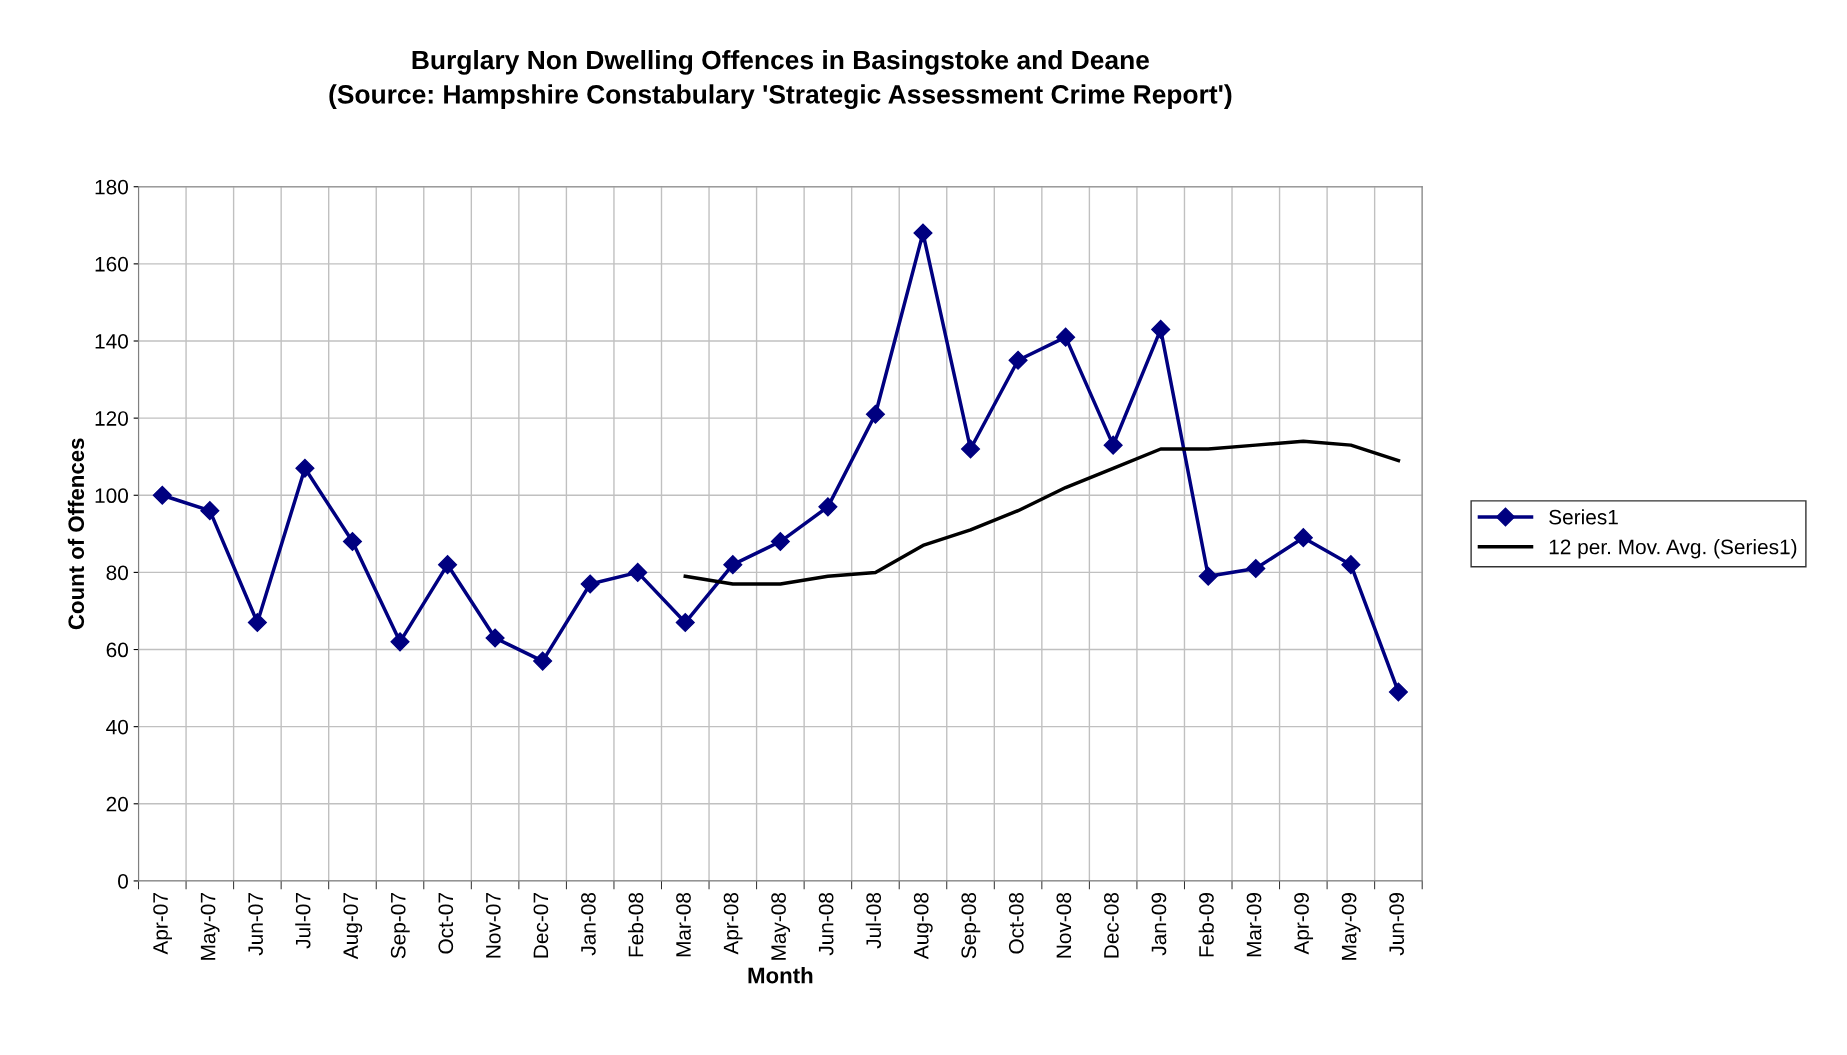 The width and height of the screenshot is (1847, 1055). I want to click on x-tick-label: Aug-07, so click(353, 926).